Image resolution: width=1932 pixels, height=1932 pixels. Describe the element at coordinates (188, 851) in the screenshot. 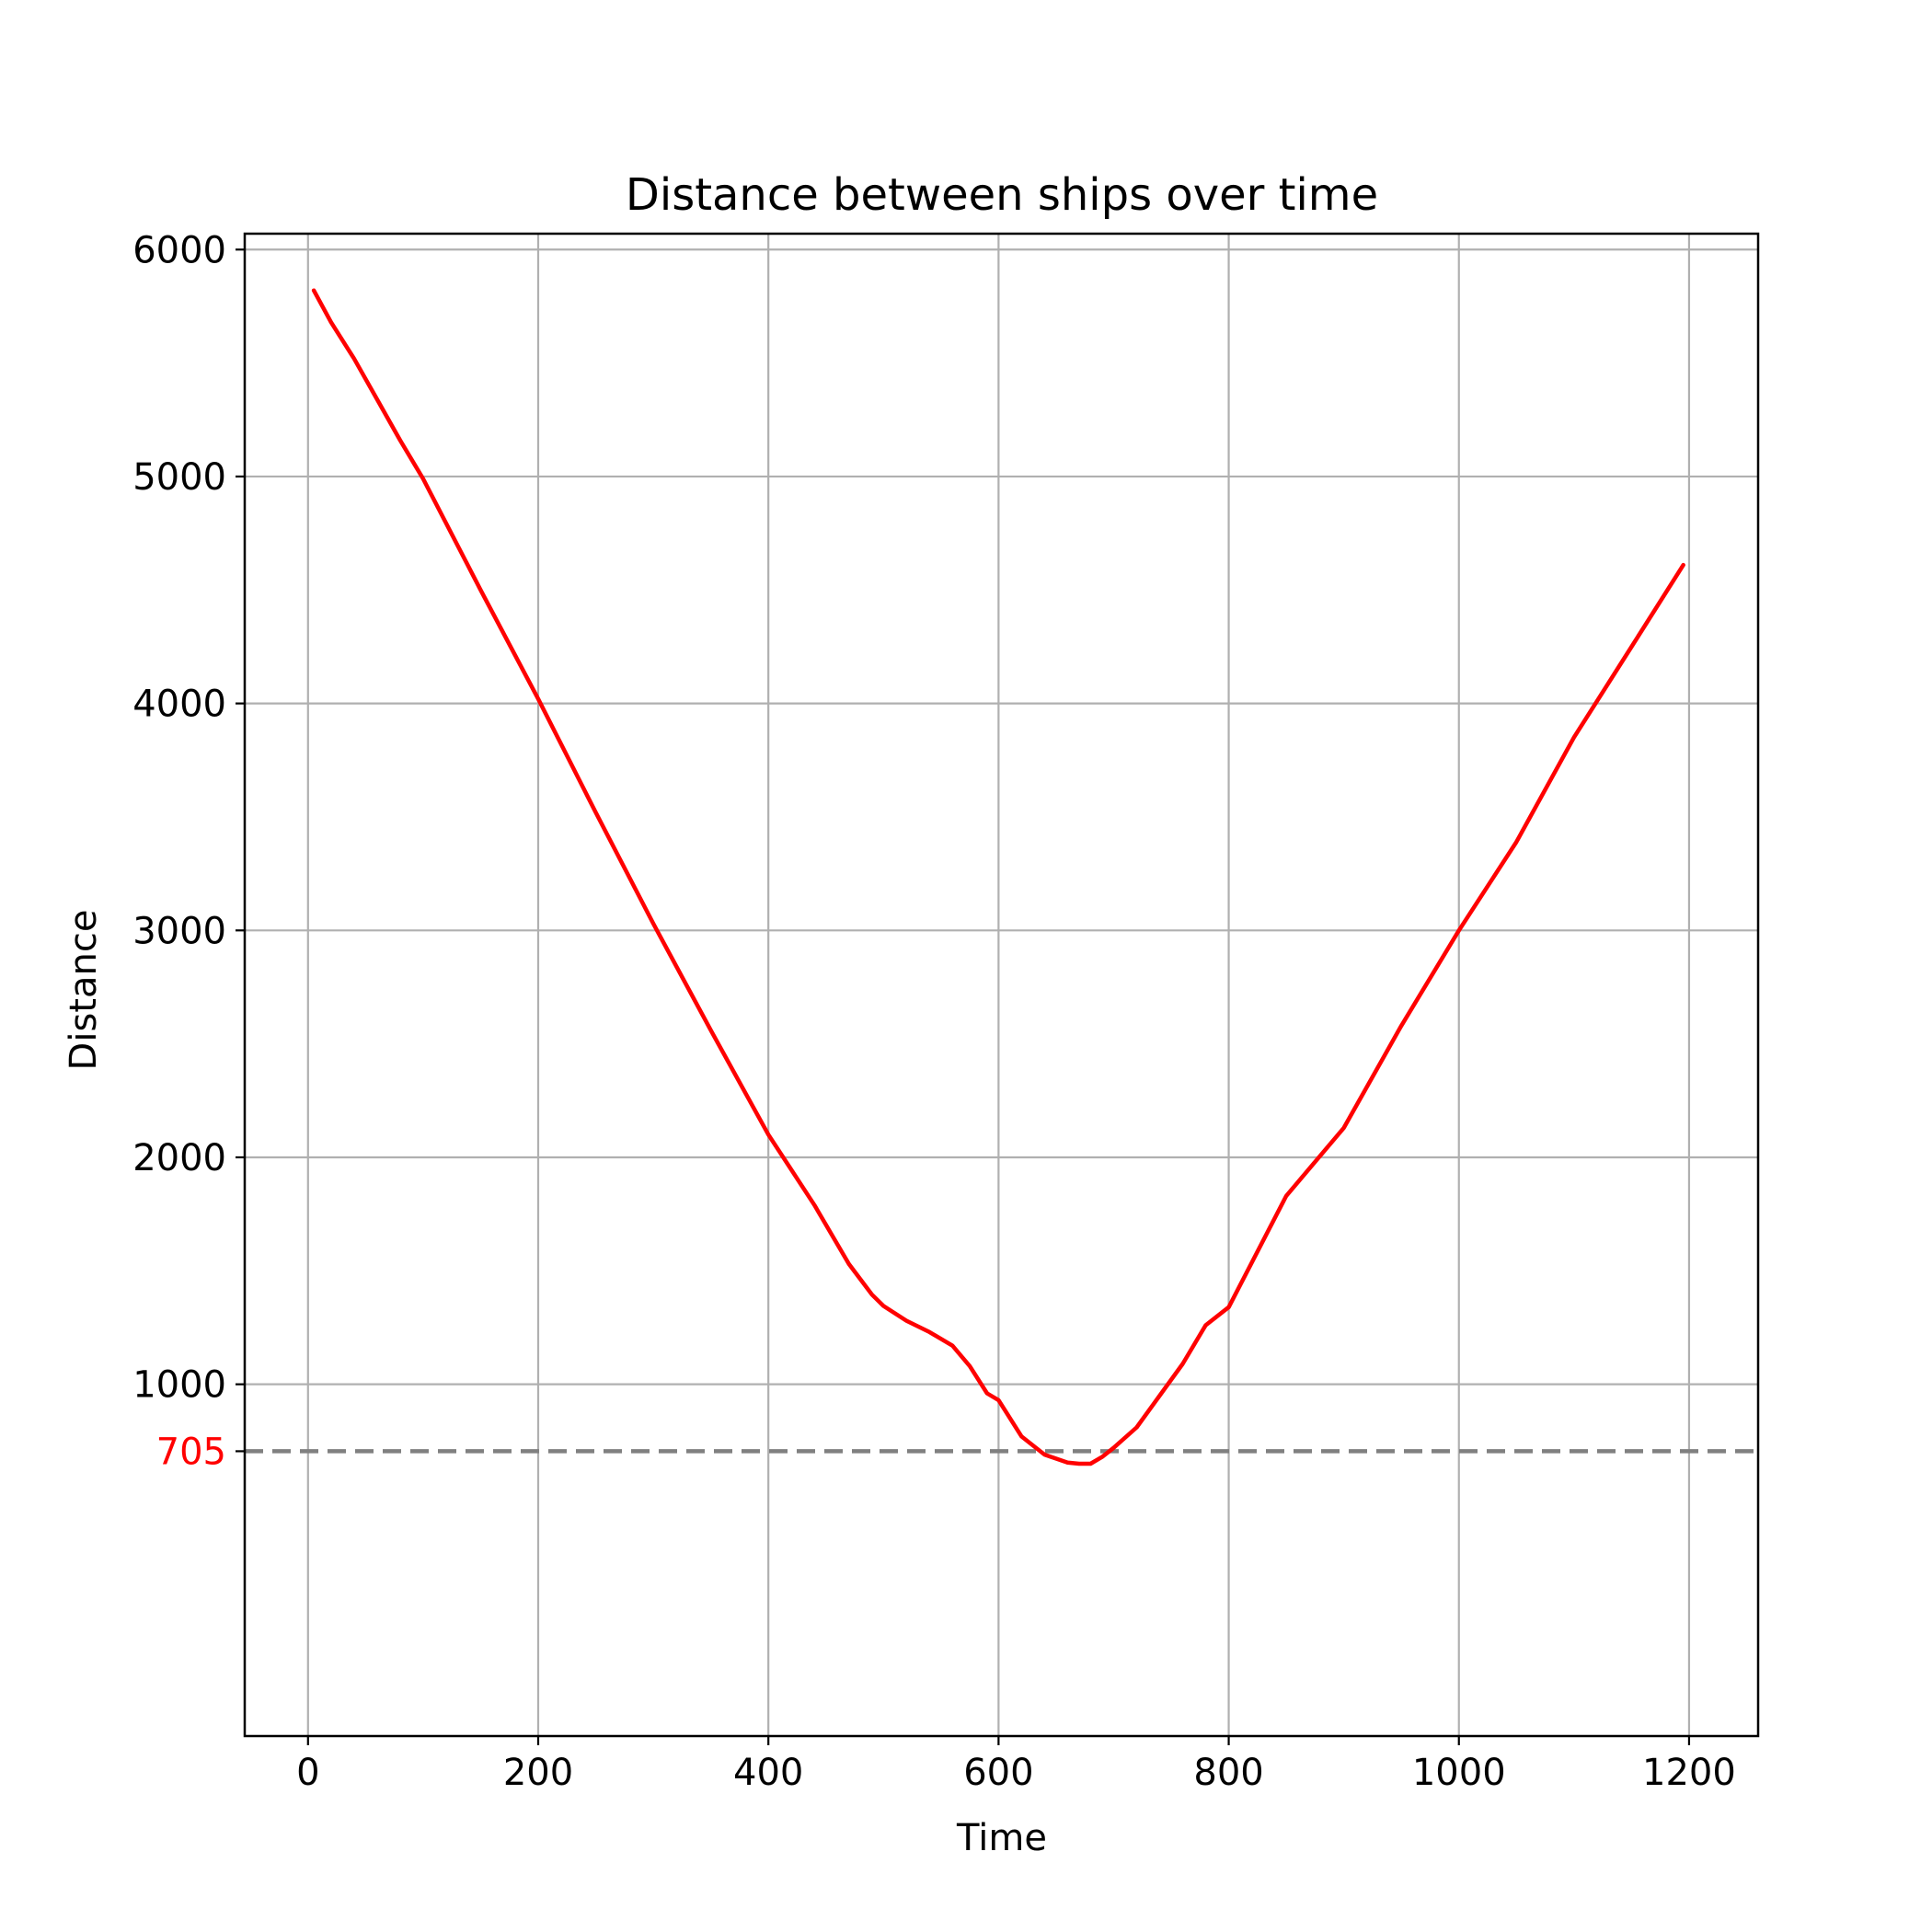

I see `y-axis-ticks: 1000 2000 3000 4000 5000 6000 705` at that location.